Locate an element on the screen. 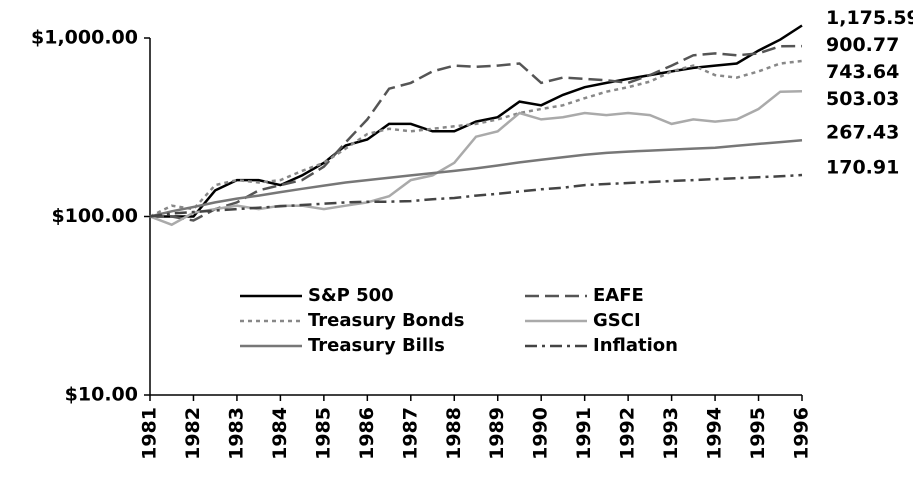 The image size is (913, 482). x-tick-label: 1991 is located at coordinates (584, 433).